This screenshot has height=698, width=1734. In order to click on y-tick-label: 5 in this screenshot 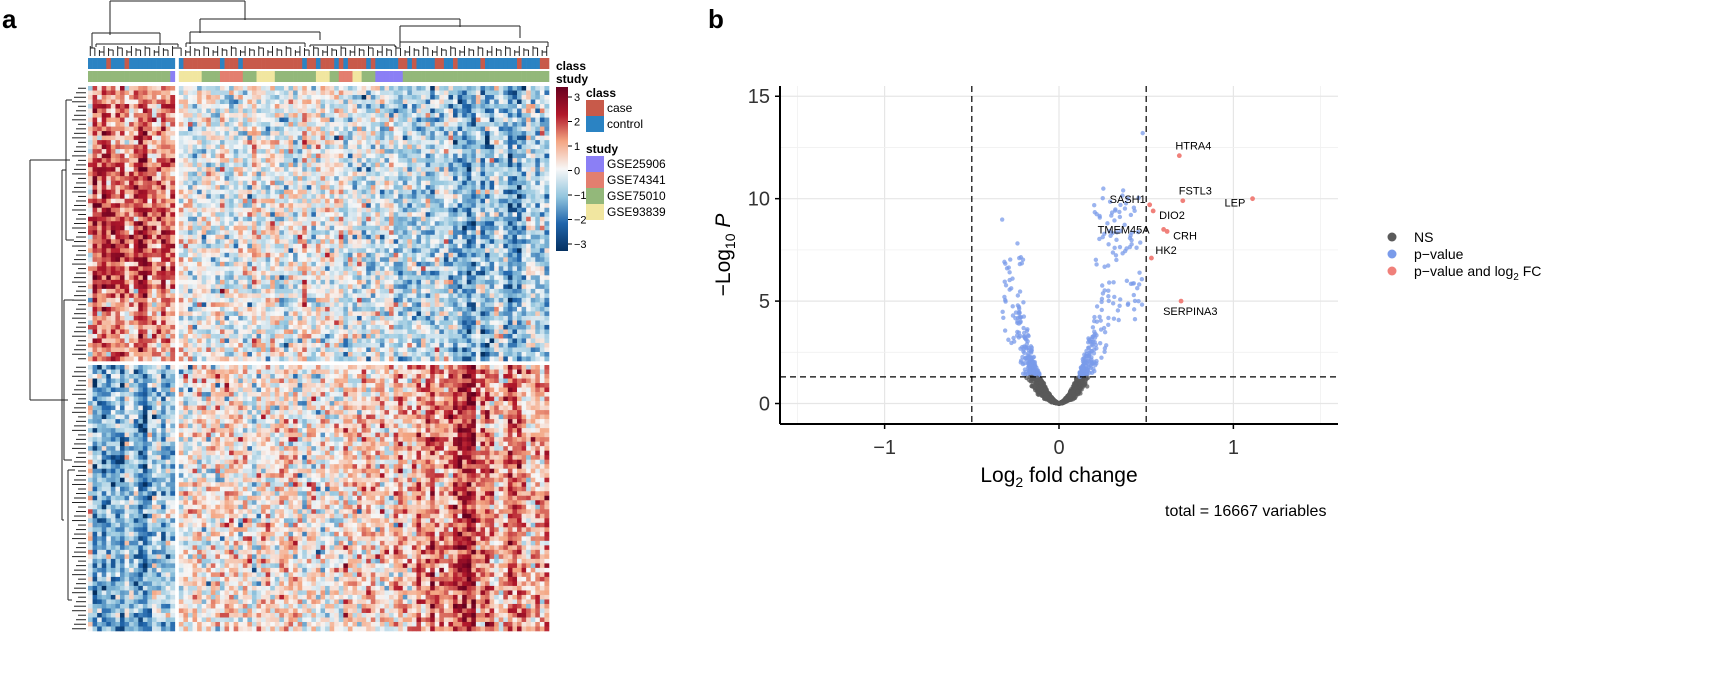, I will do `click(764, 302)`.